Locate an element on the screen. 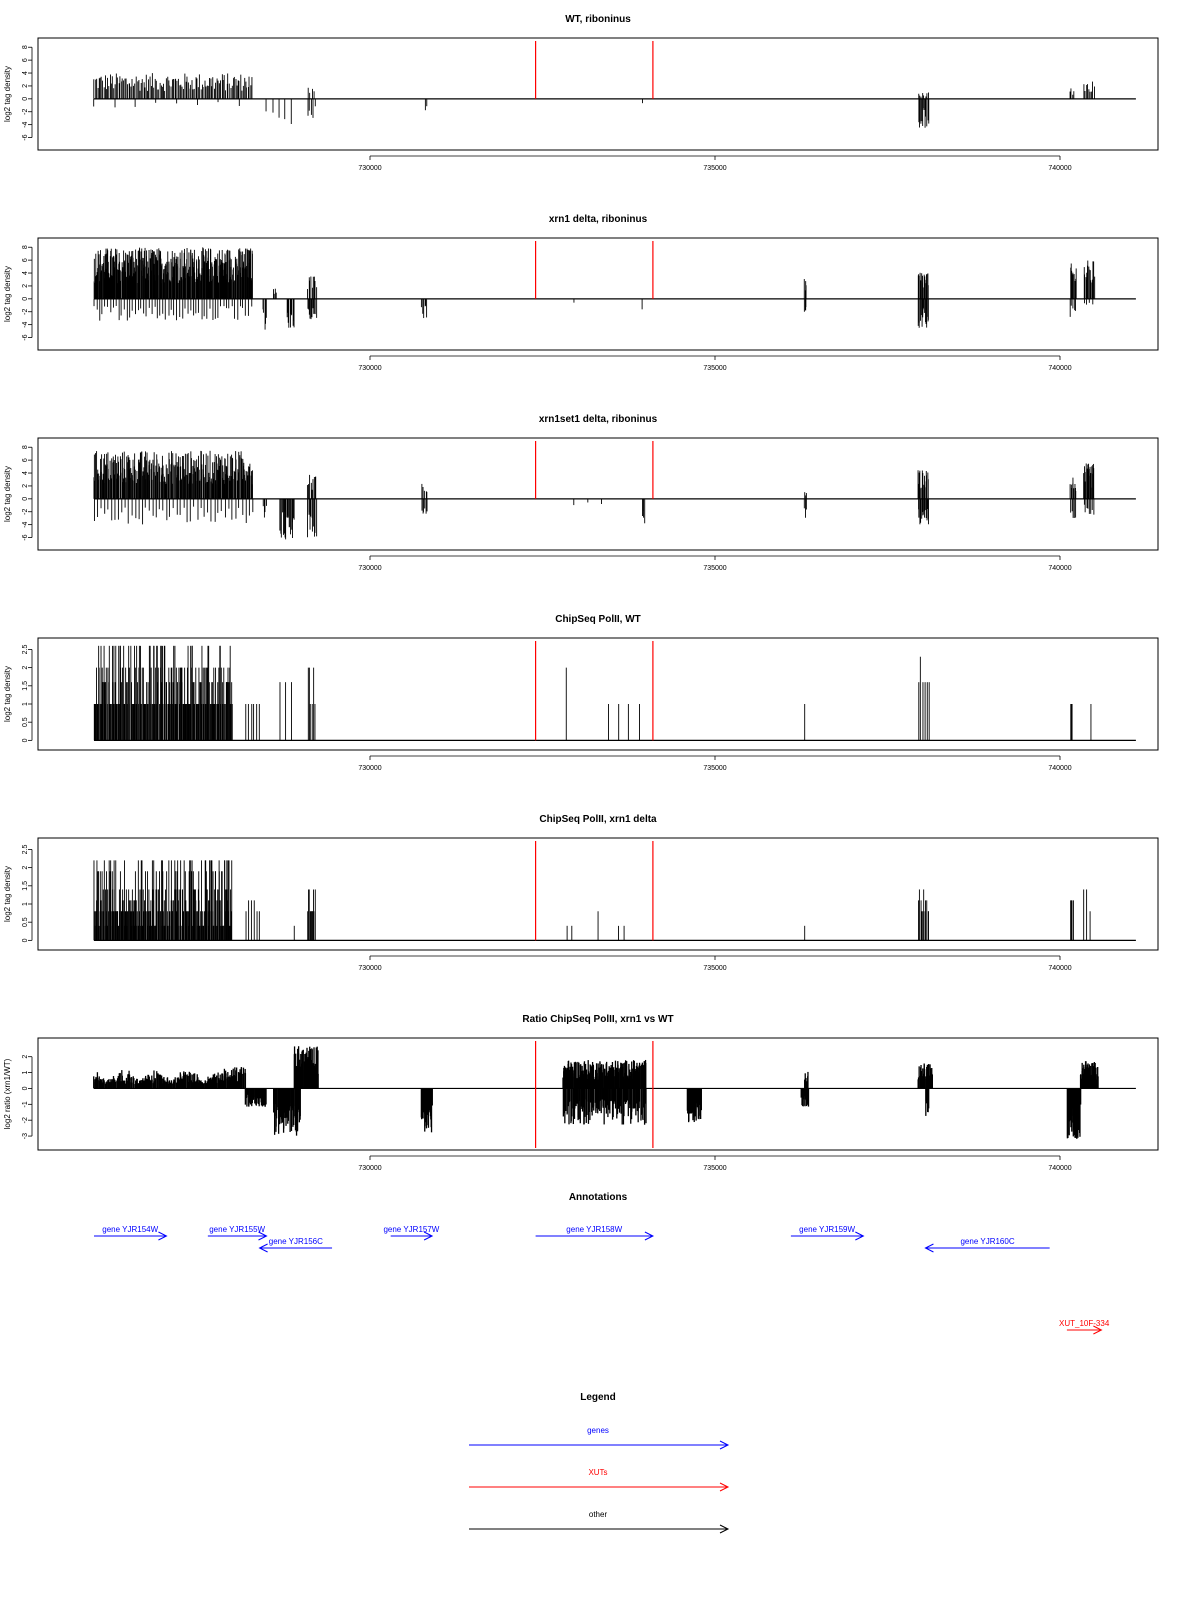 This screenshot has width=1200, height=1600. gene-annotation: gene YJR159W is located at coordinates (827, 1233).